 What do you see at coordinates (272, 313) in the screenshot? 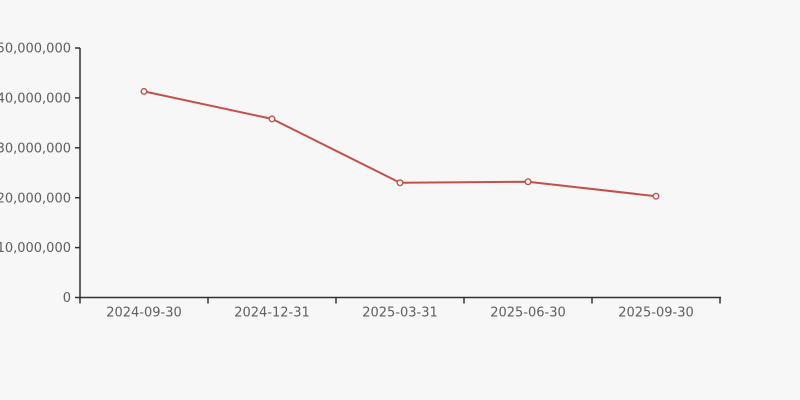
I see `x-tick-label: 2024-12-31` at bounding box center [272, 313].